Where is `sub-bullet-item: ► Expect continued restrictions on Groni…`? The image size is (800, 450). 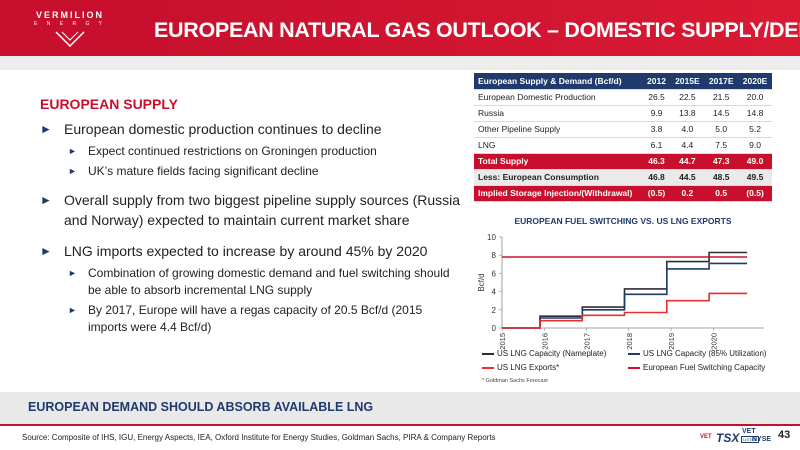 sub-bullet-item: ► Expect continued restrictions on Groni… is located at coordinates (252, 151).